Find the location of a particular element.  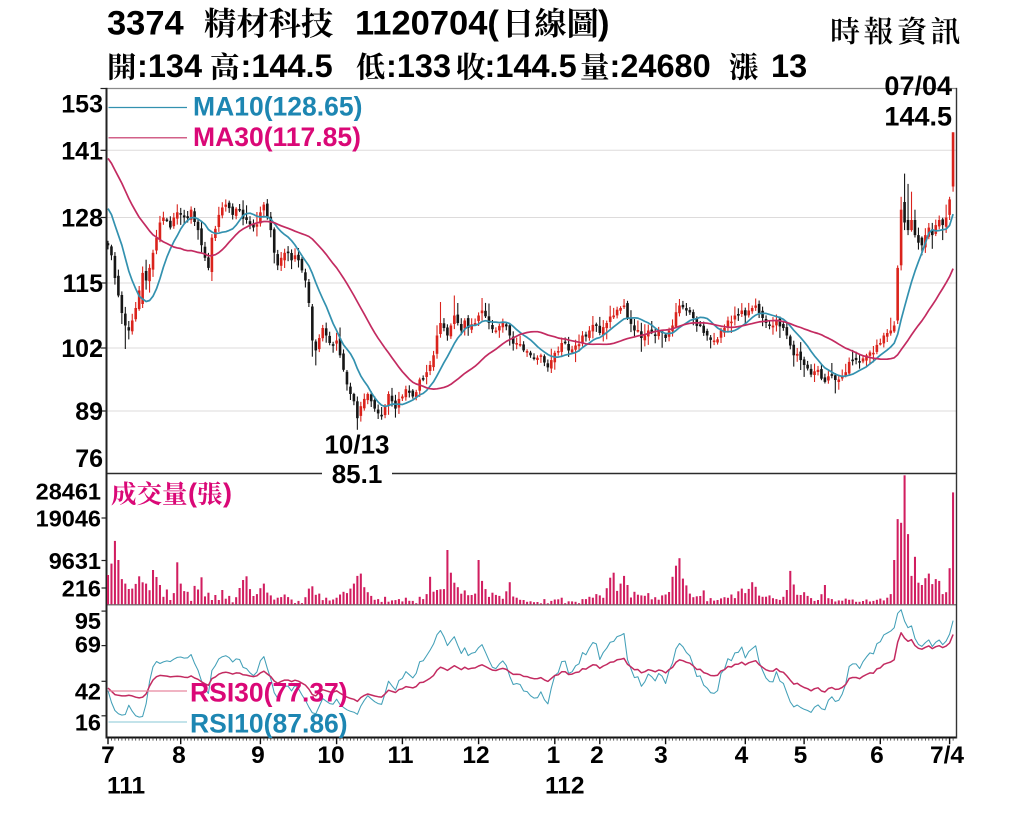

svg-text: 95 is located at coordinates (88, 621).